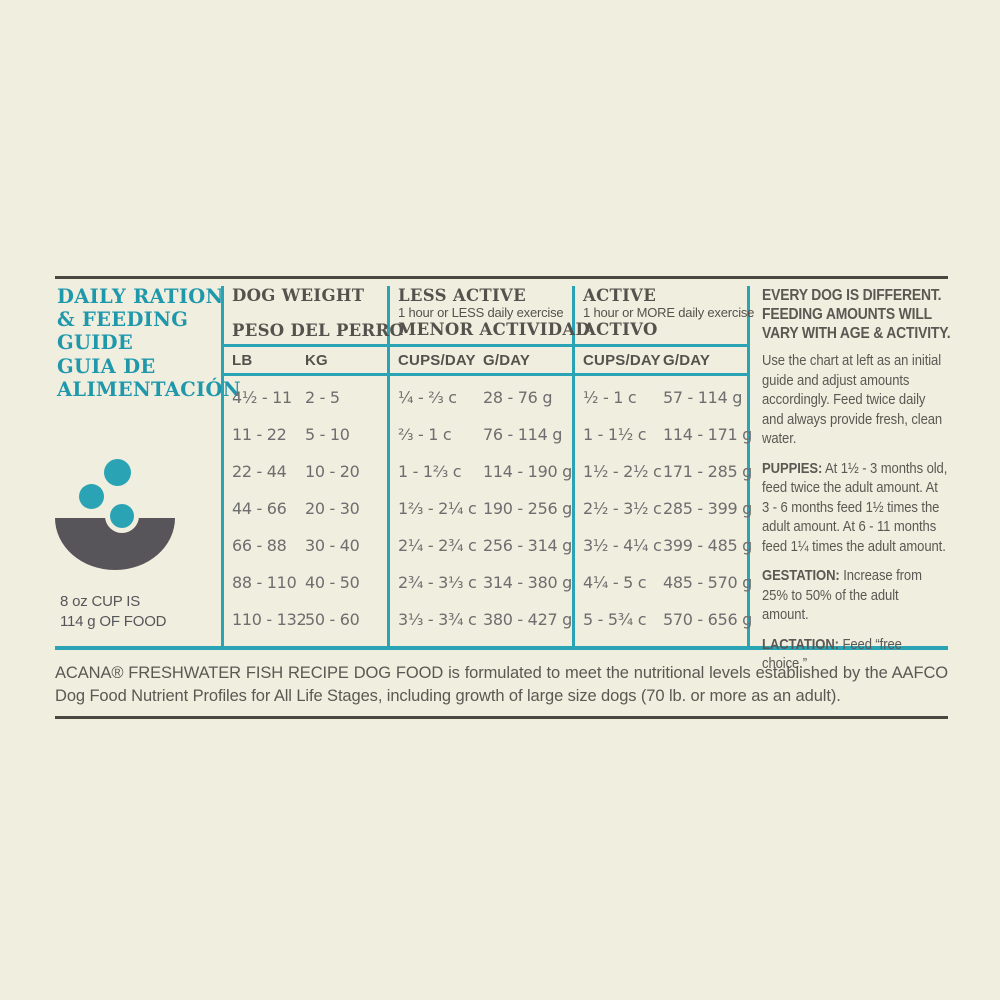 This screenshot has height=1000, width=1000. What do you see at coordinates (856, 333) in the screenshot?
I see `advice-heading-line-3: VARY WITH AGE & ACTIVITY.` at bounding box center [856, 333].